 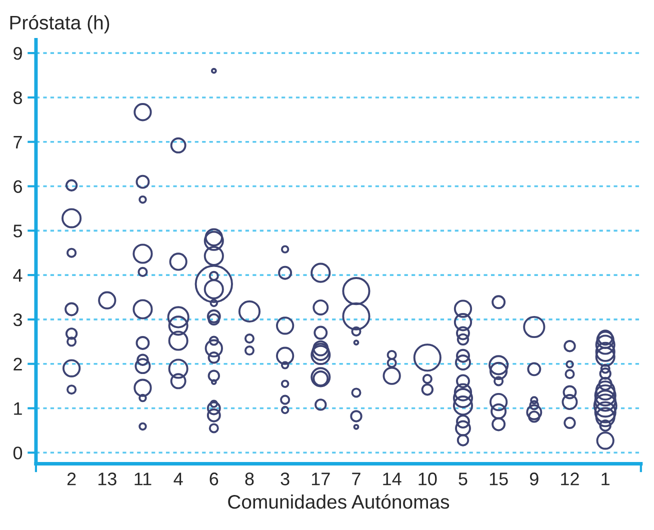 What do you see at coordinates (60, 24) in the screenshot?
I see `y-axis-title: Próstata (h)` at bounding box center [60, 24].